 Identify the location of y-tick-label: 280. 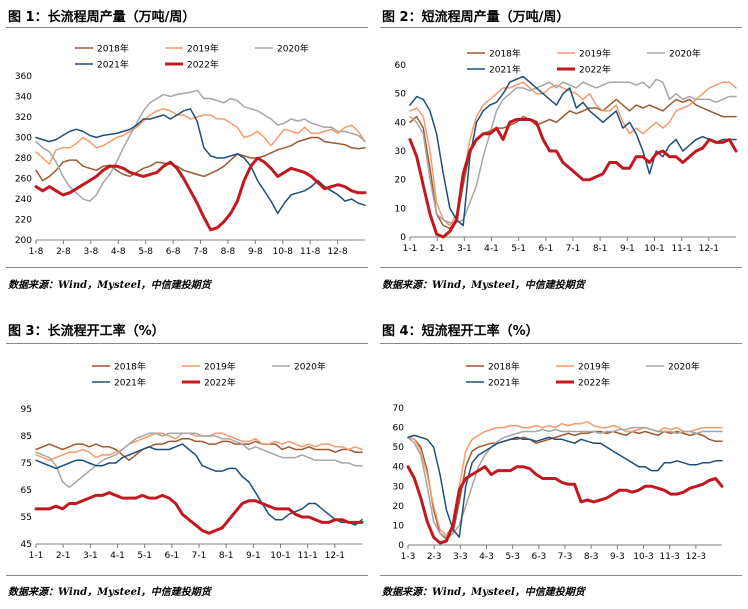
(23, 159).